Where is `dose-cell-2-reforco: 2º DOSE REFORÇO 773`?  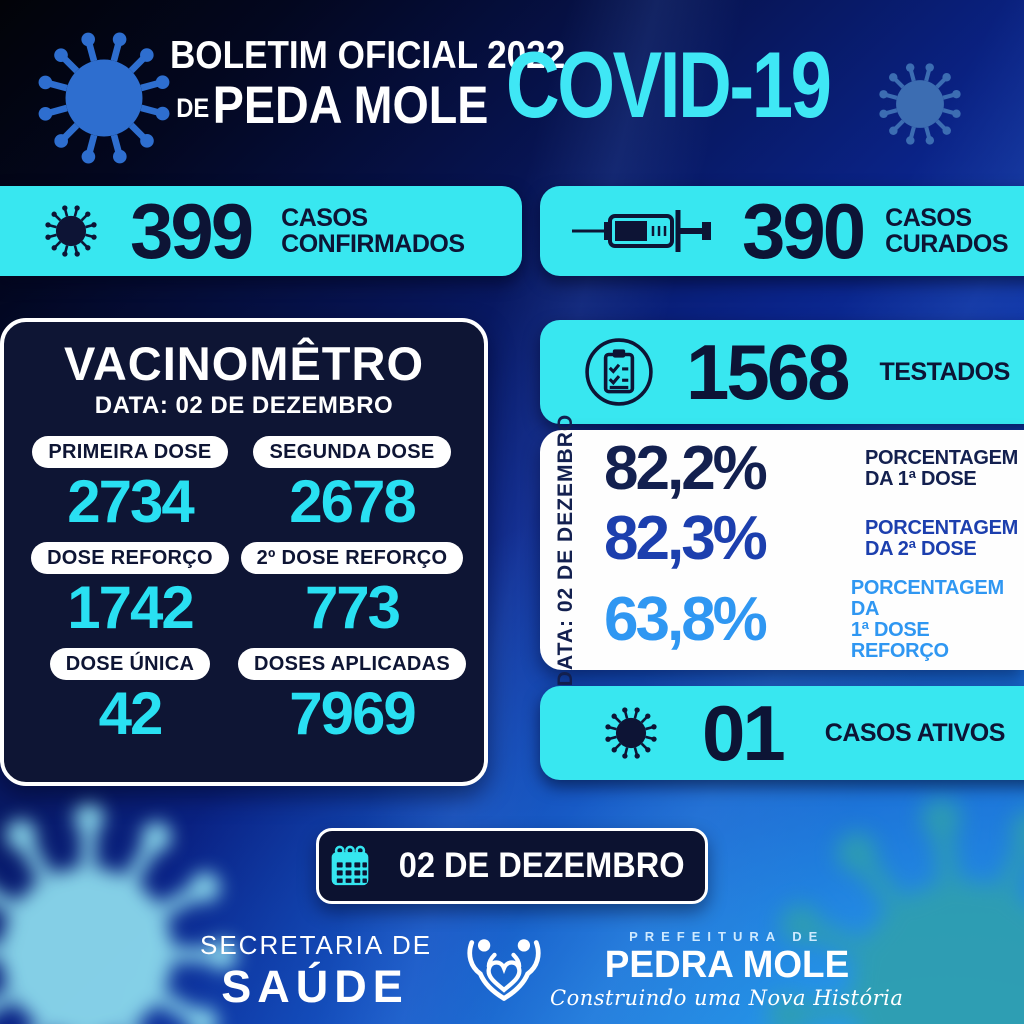 dose-cell-2-reforco: 2º DOSE REFORÇO 773 is located at coordinates (352, 590).